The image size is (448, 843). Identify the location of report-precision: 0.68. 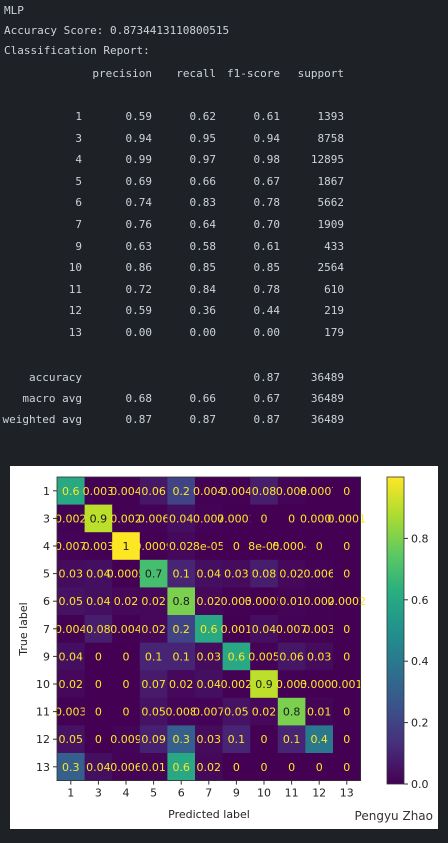
(139, 398).